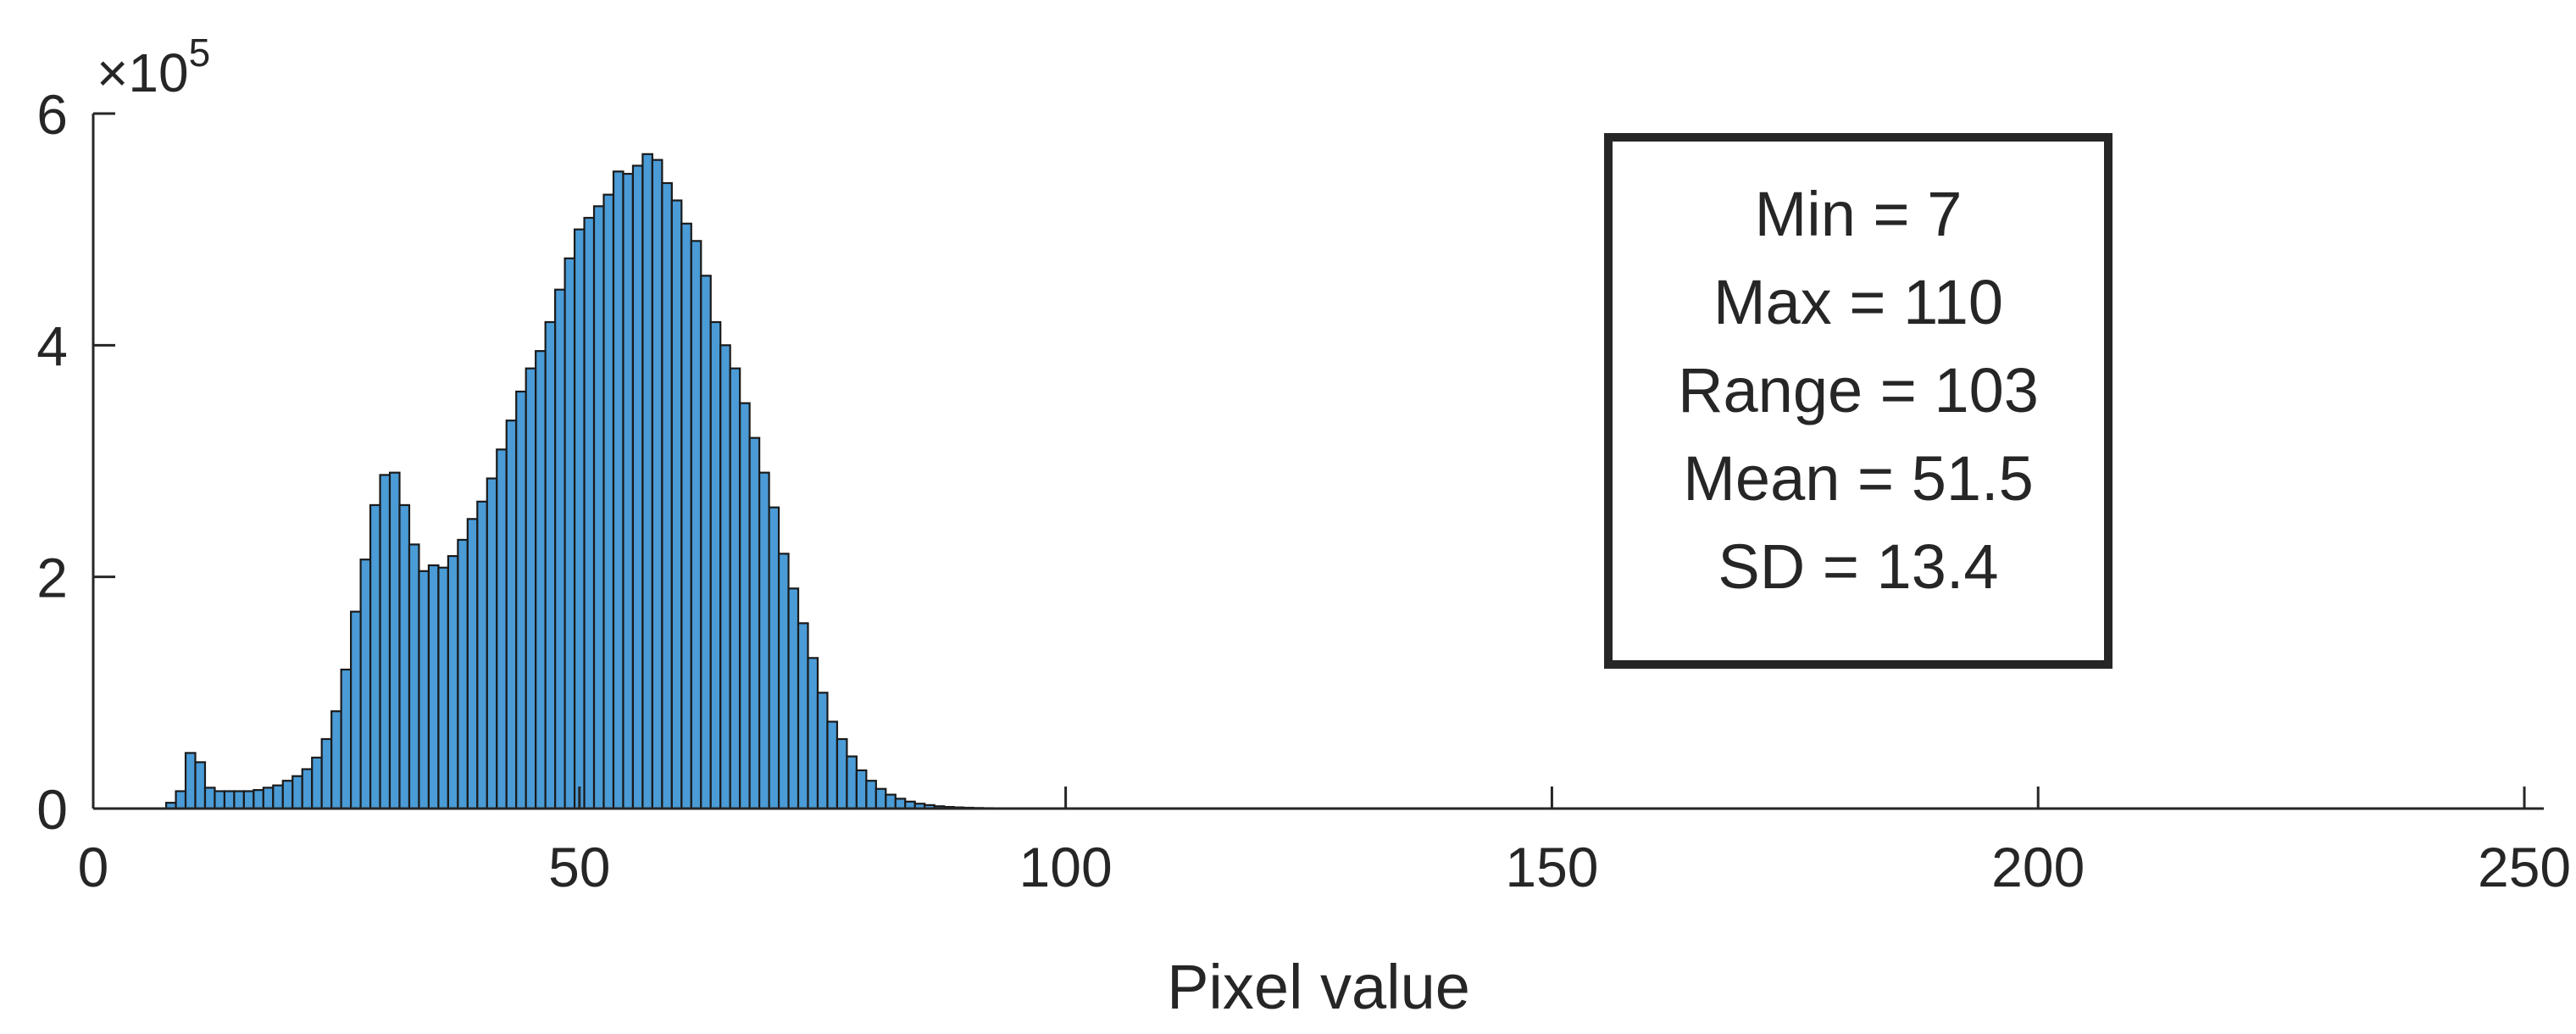  What do you see at coordinates (52, 578) in the screenshot?
I see `y-tick-label: 2` at bounding box center [52, 578].